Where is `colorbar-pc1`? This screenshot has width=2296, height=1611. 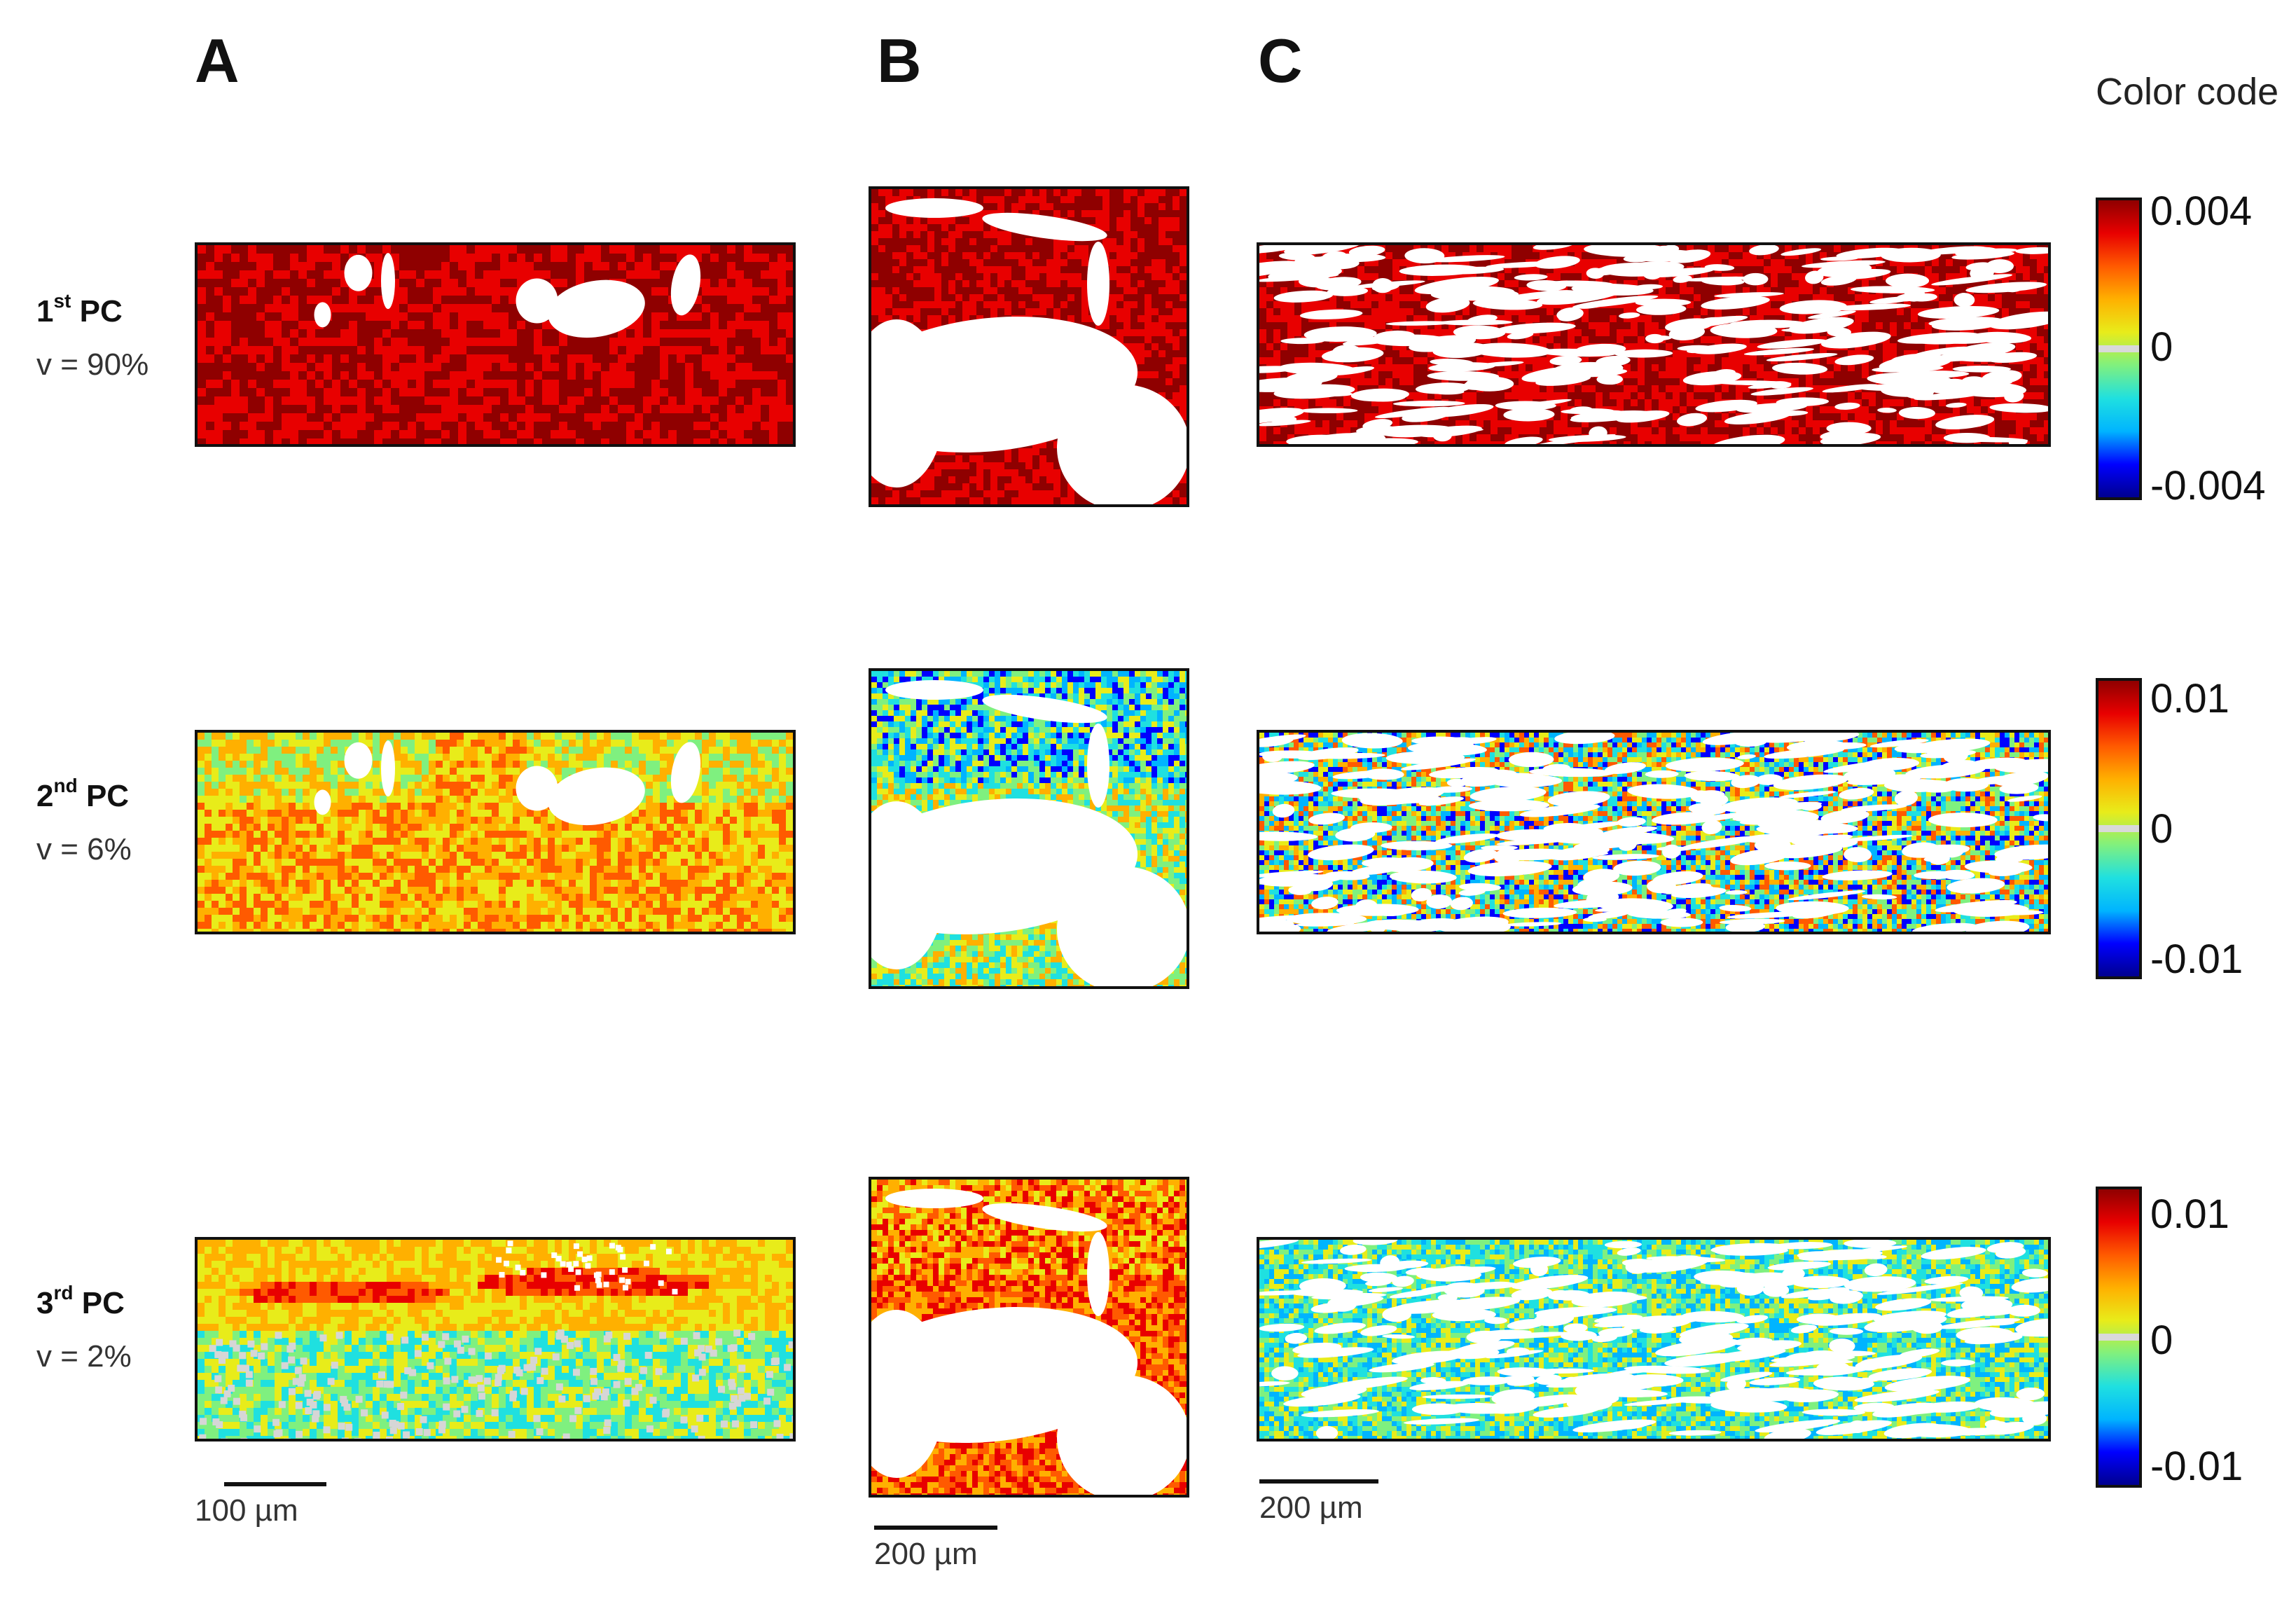
colorbar-pc1 is located at coordinates (2119, 349).